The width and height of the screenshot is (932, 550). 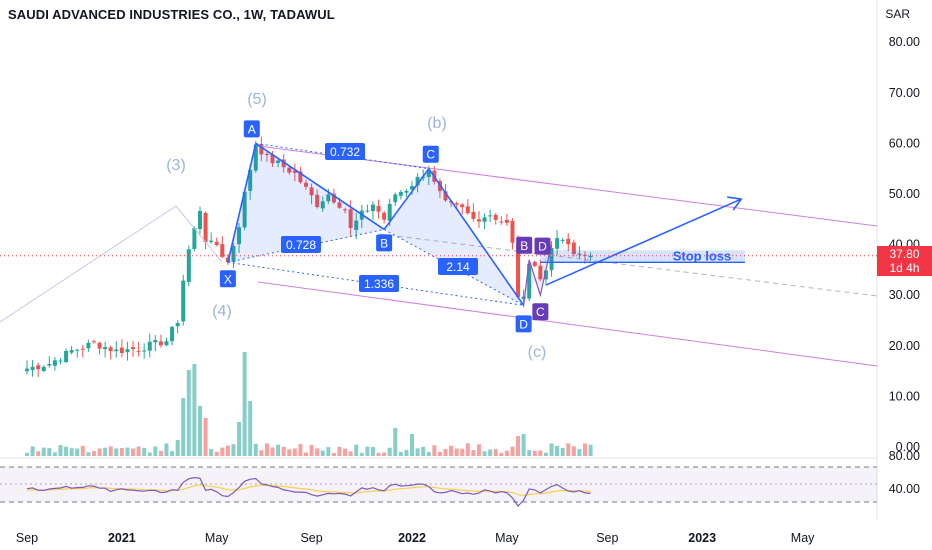 I want to click on ratio-xd: 1.336, so click(x=379, y=284).